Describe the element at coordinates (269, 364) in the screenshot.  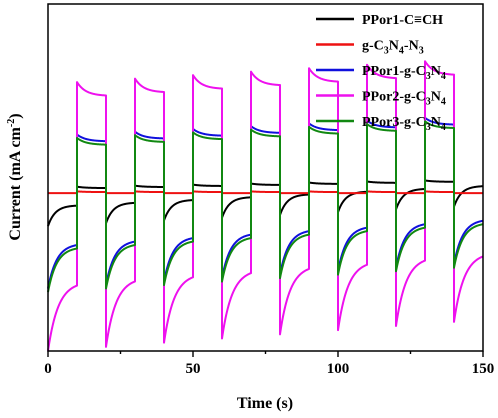
I see `x-axis-ticks: 0 50 100 150` at that location.